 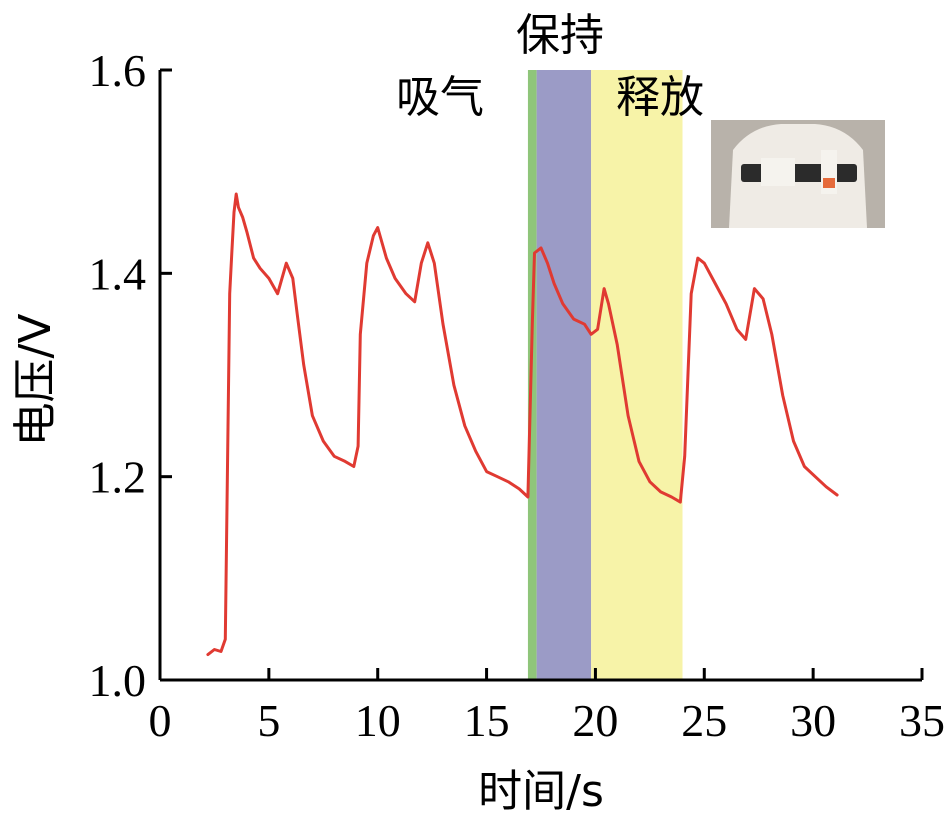 What do you see at coordinates (118, 477) in the screenshot?
I see `y-tick-label-1: 1.2` at bounding box center [118, 477].